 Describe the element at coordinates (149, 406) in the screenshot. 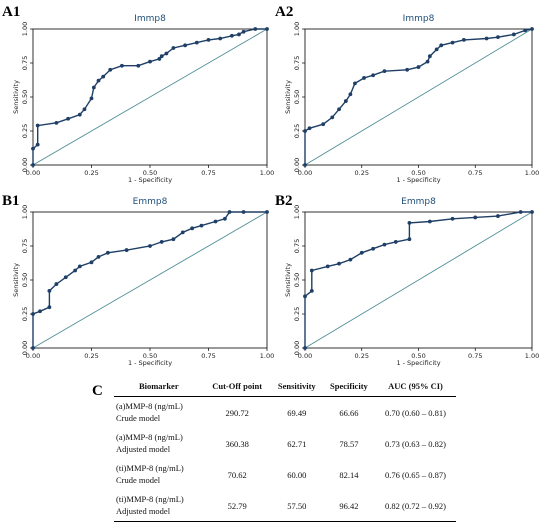

I see `biomarker-name: (a)MMP-8 (ng/mL)` at that location.